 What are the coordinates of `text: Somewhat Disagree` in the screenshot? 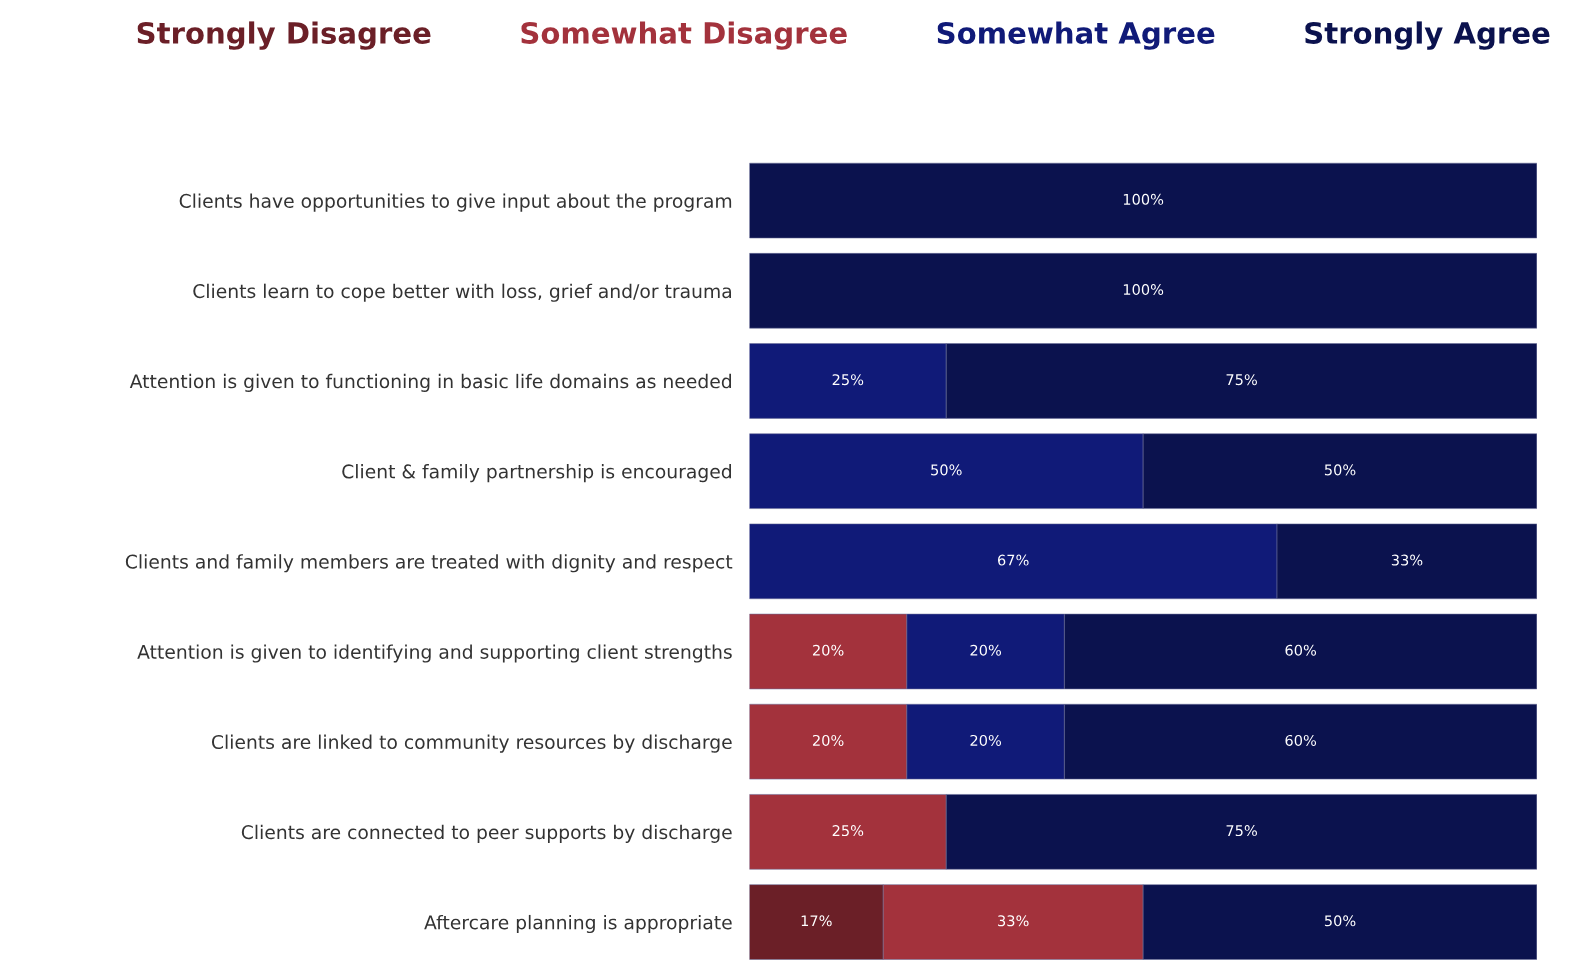 It's located at (684, 35).